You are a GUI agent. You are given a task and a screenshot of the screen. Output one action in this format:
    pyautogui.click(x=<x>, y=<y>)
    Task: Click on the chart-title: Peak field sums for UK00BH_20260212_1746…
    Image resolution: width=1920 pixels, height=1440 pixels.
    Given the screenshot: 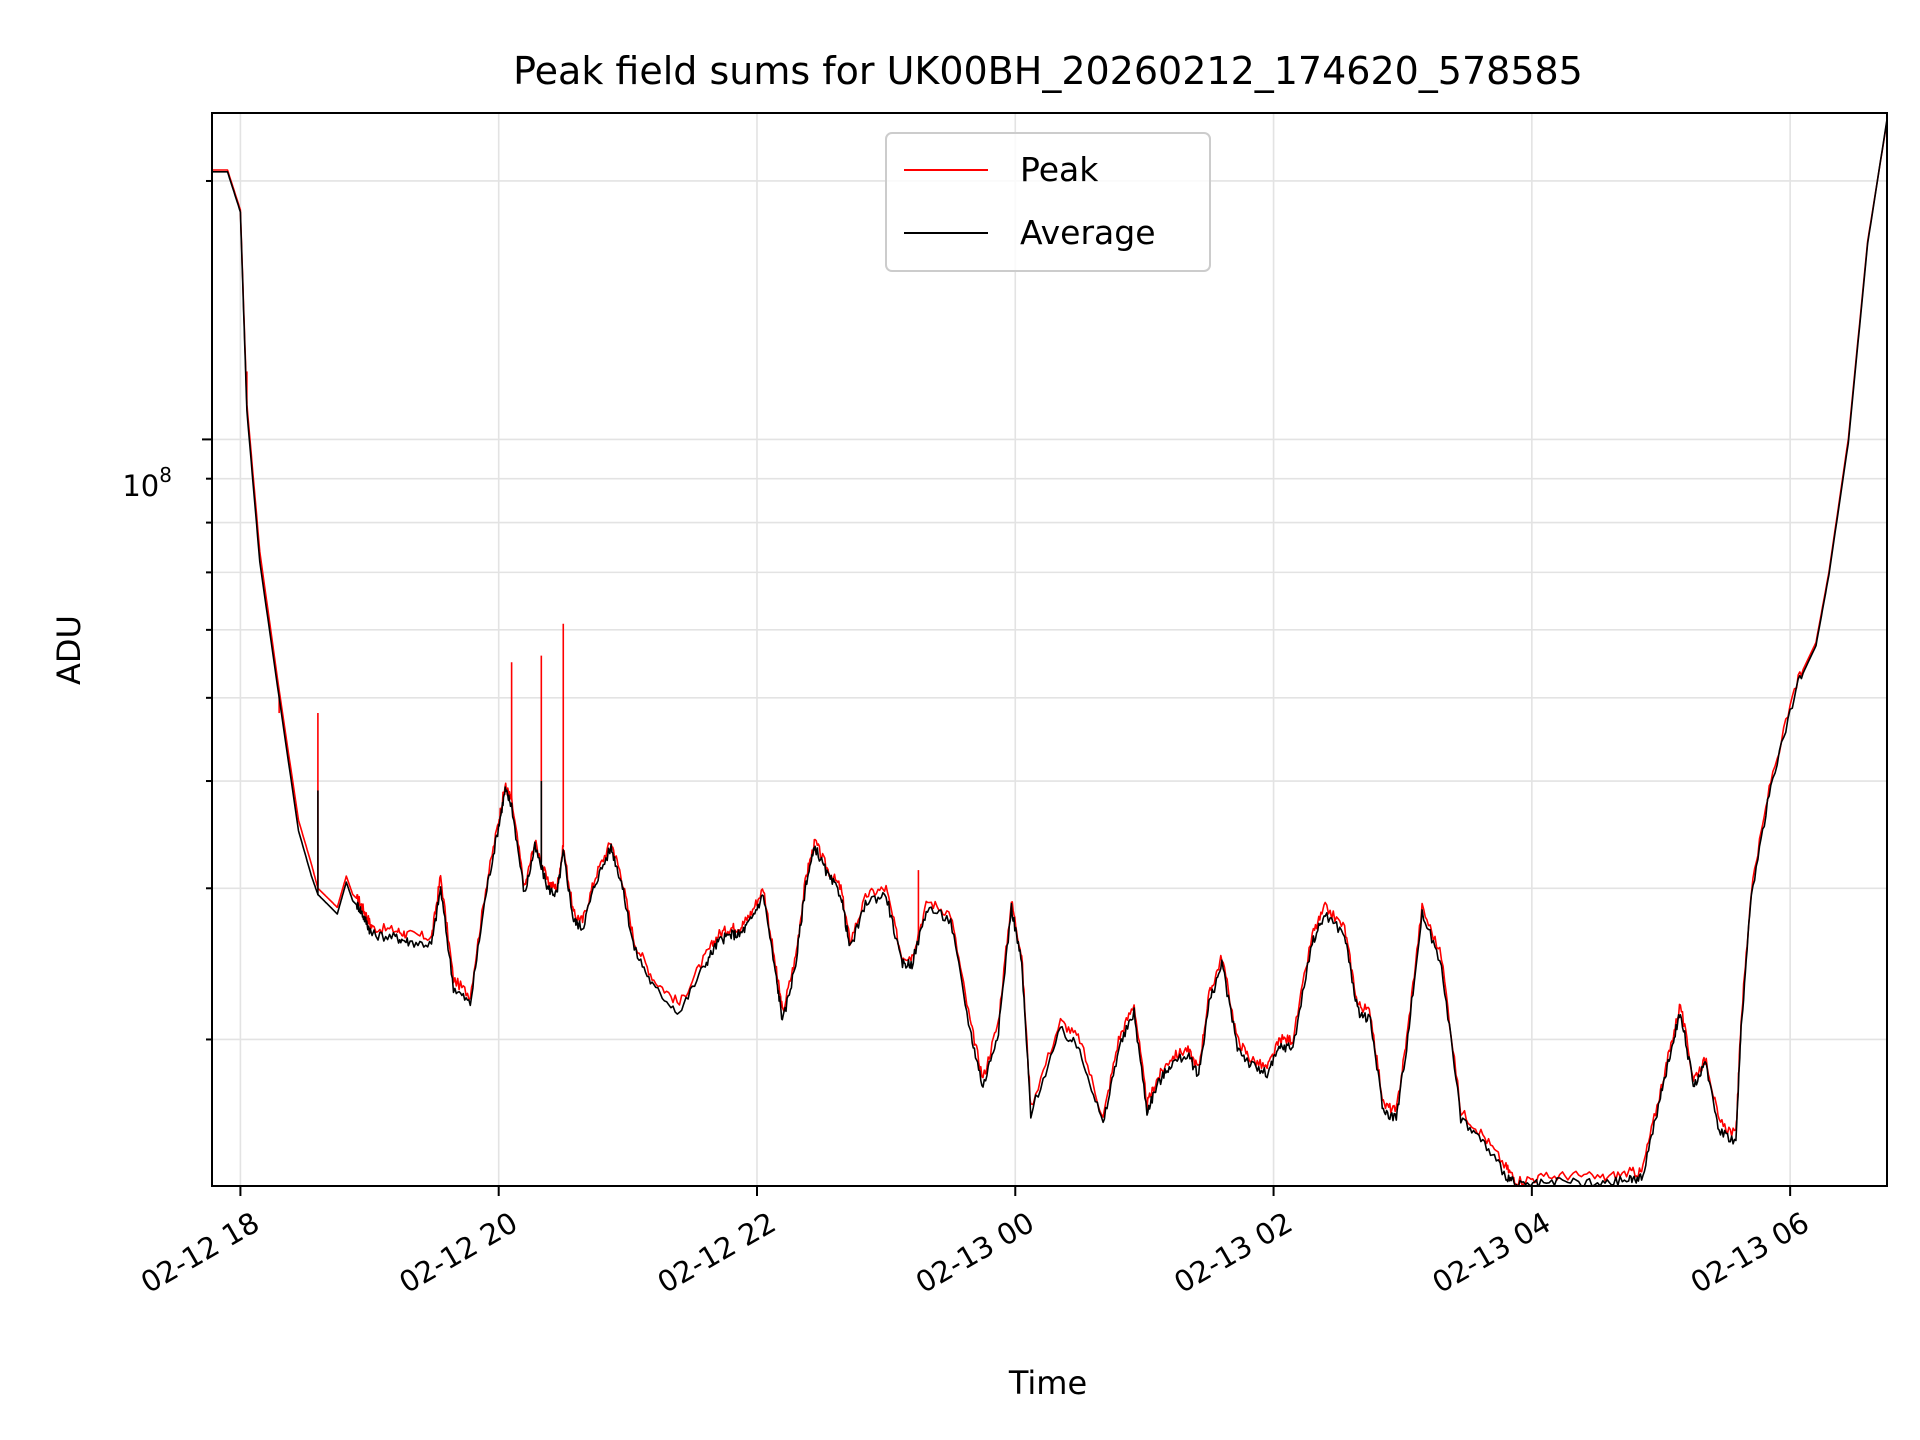 What is the action you would take?
    pyautogui.click(x=1048, y=71)
    